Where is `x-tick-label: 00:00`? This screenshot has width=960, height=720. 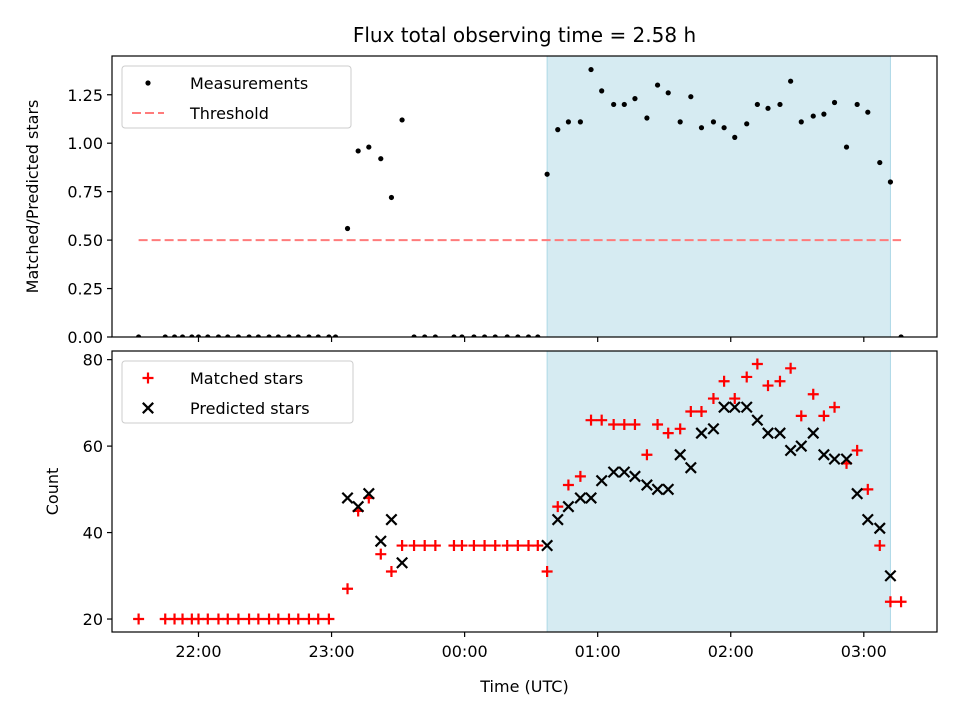
x-tick-label: 00:00 is located at coordinates (465, 651).